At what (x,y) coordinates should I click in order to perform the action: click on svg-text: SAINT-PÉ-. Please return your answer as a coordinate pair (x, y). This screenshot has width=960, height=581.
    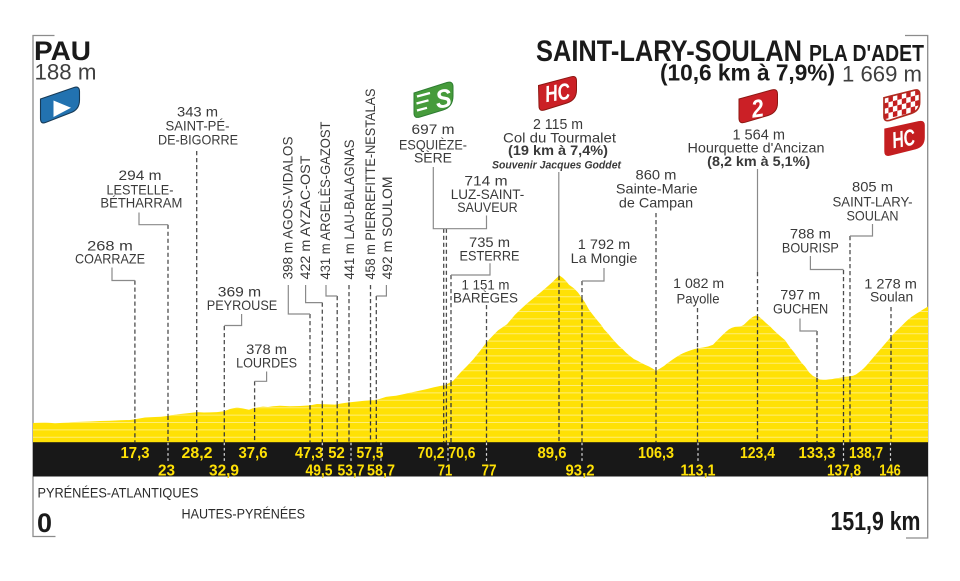
    Looking at the image, I should click on (198, 126).